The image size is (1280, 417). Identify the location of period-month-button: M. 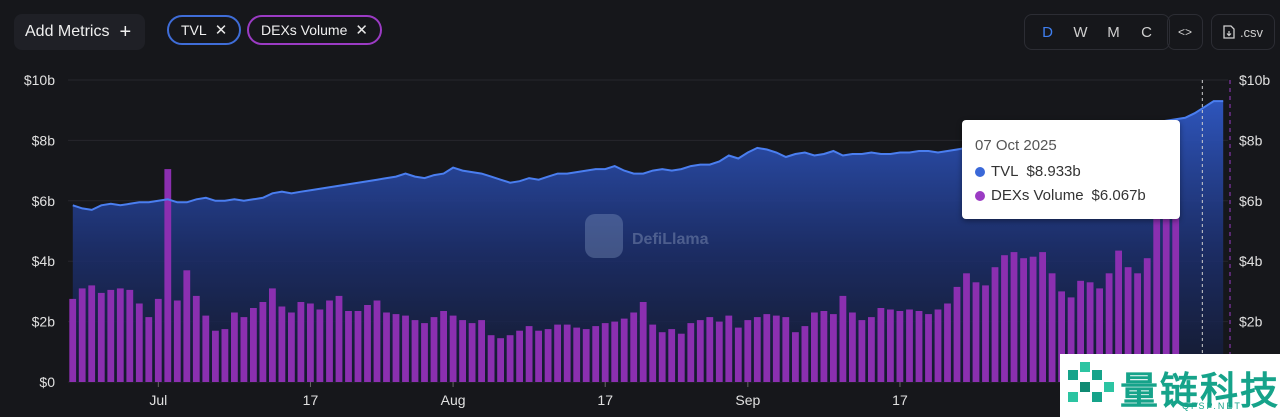
(1113, 32).